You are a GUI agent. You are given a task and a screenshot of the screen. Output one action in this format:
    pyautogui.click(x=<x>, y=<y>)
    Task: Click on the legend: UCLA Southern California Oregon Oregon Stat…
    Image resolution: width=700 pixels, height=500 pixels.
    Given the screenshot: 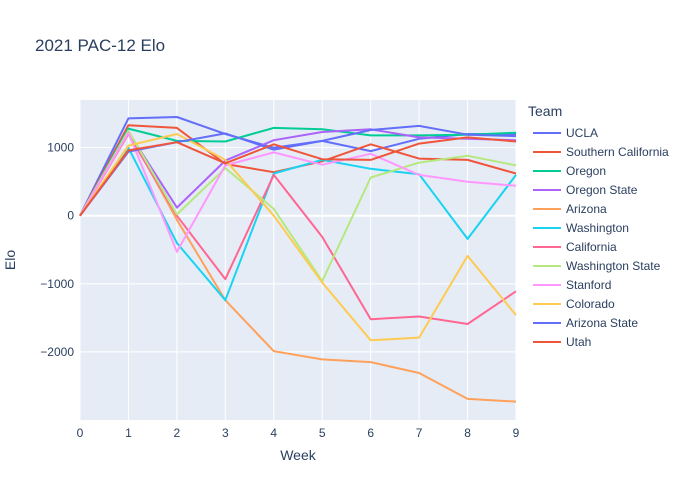 What is the action you would take?
    pyautogui.click(x=601, y=237)
    